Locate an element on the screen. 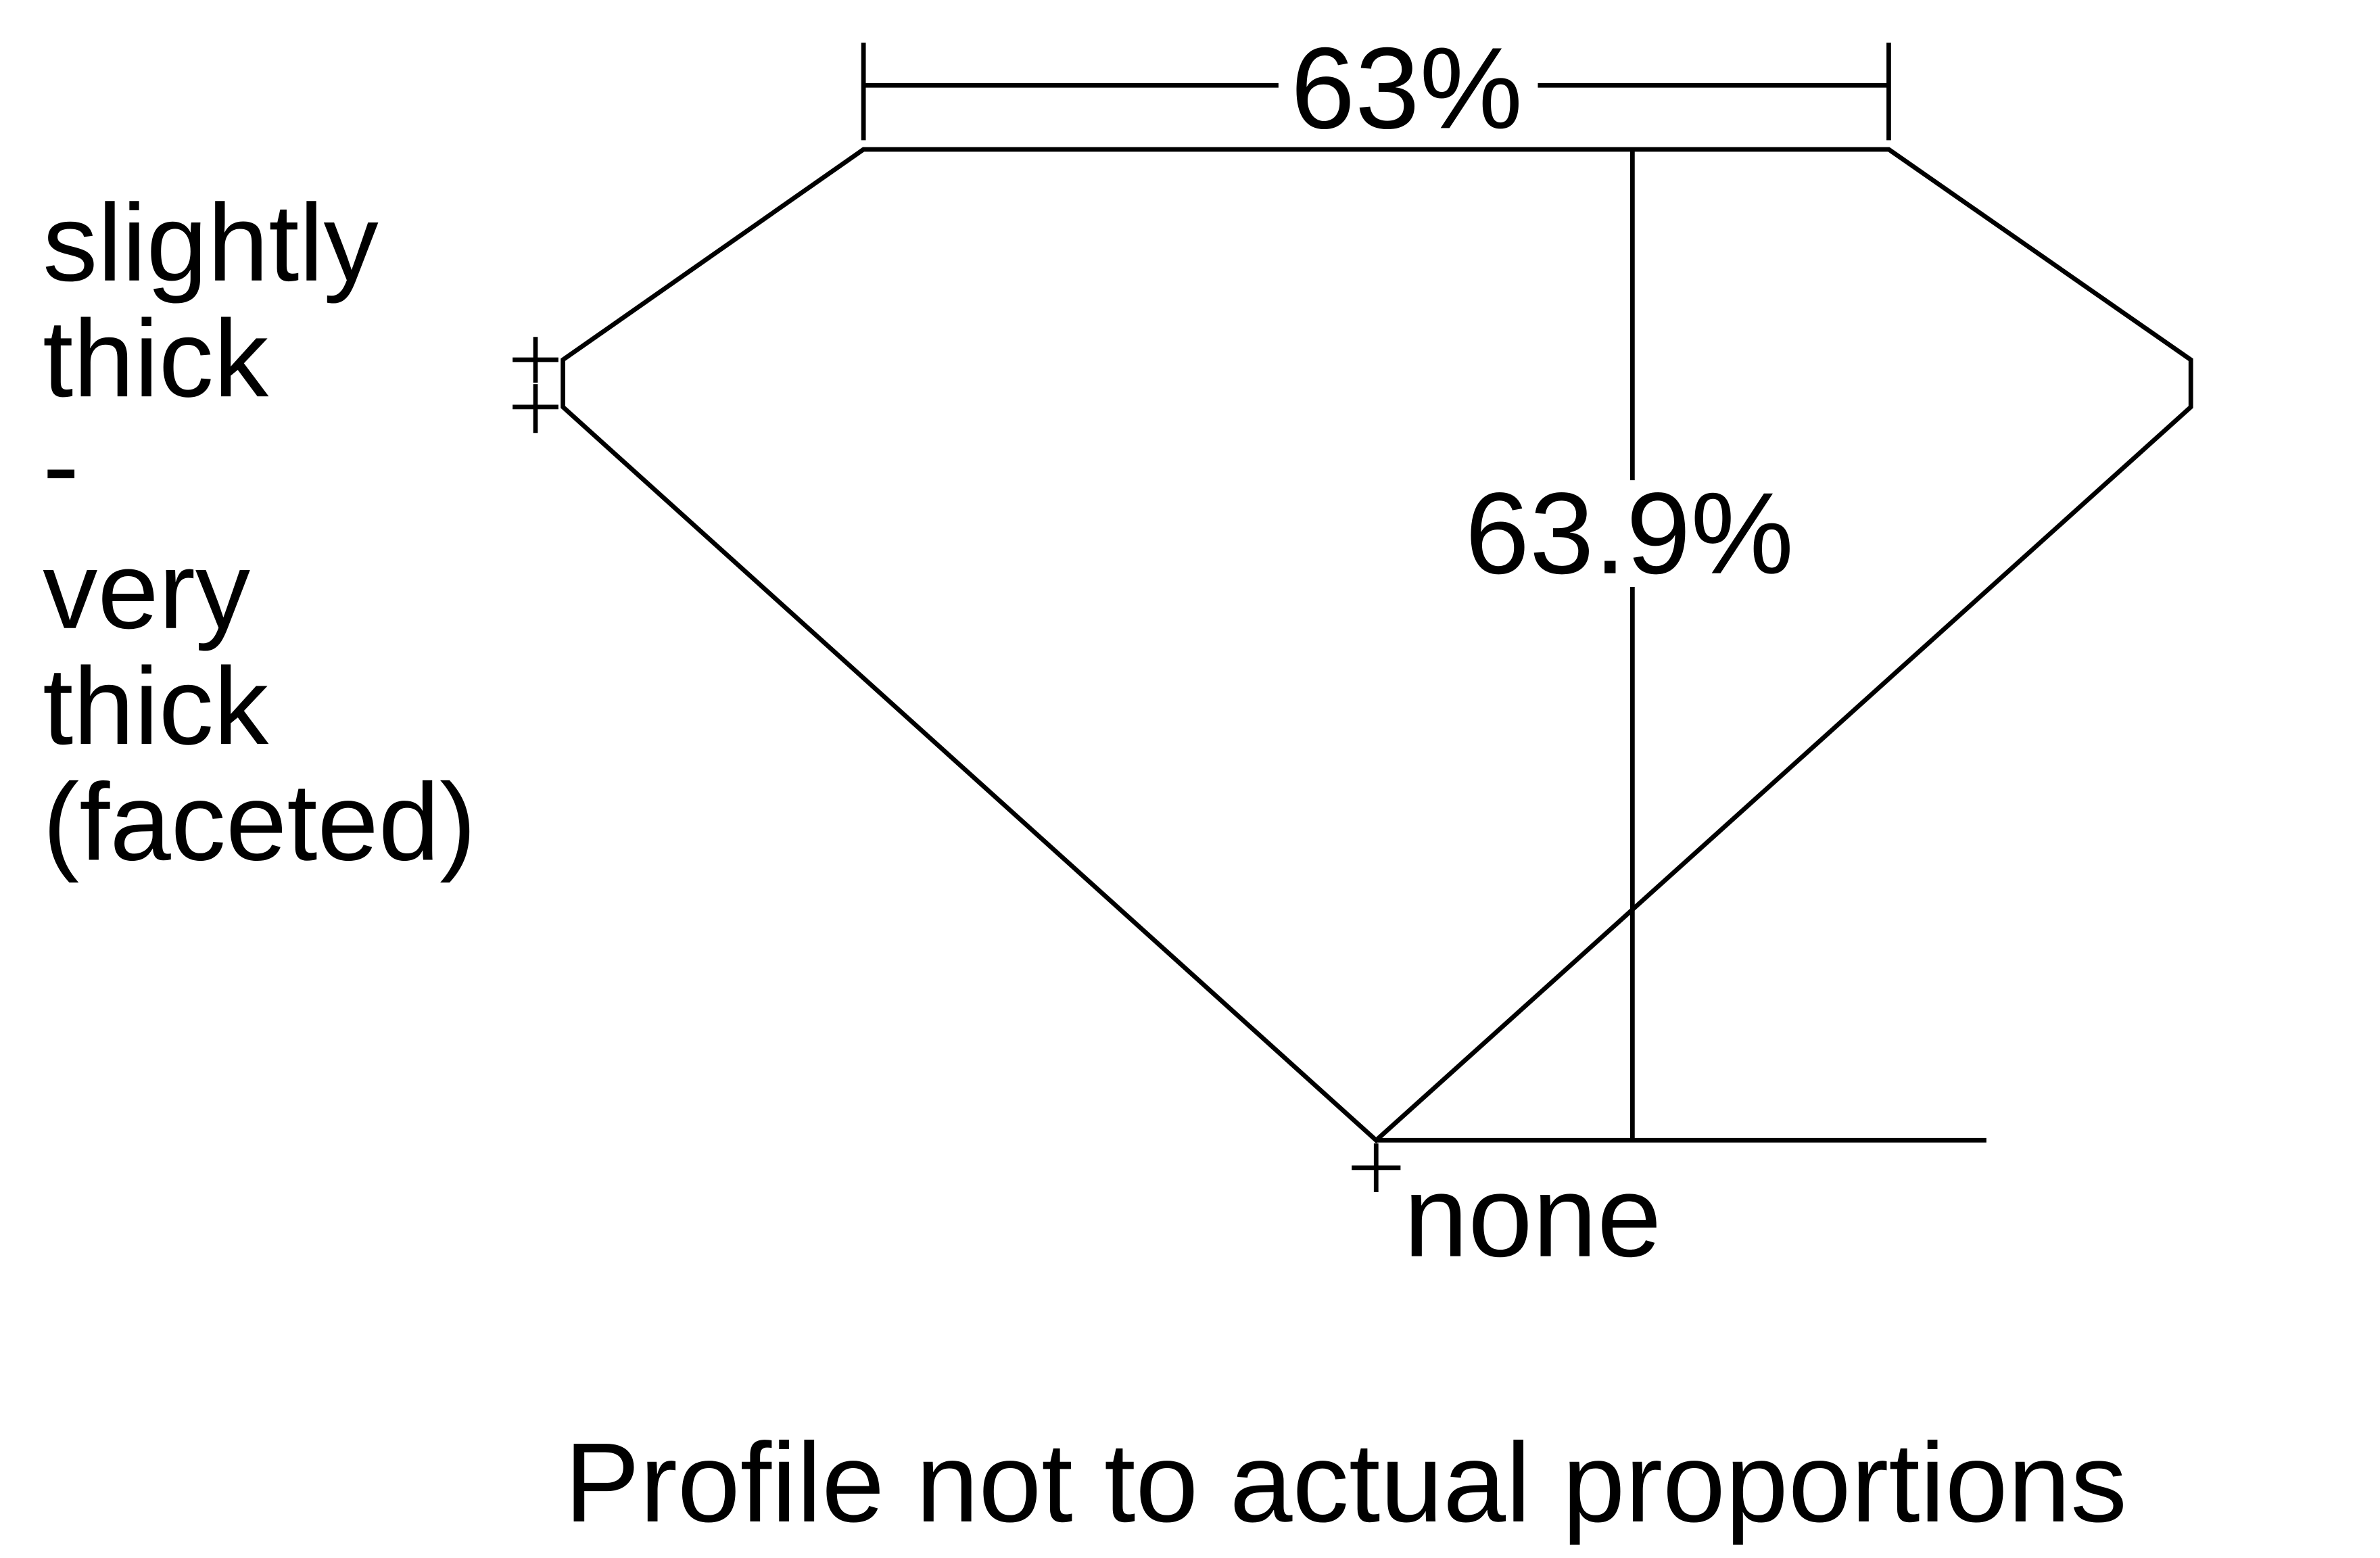  footnote: Profile not to actual proportions is located at coordinates (1346, 1483).